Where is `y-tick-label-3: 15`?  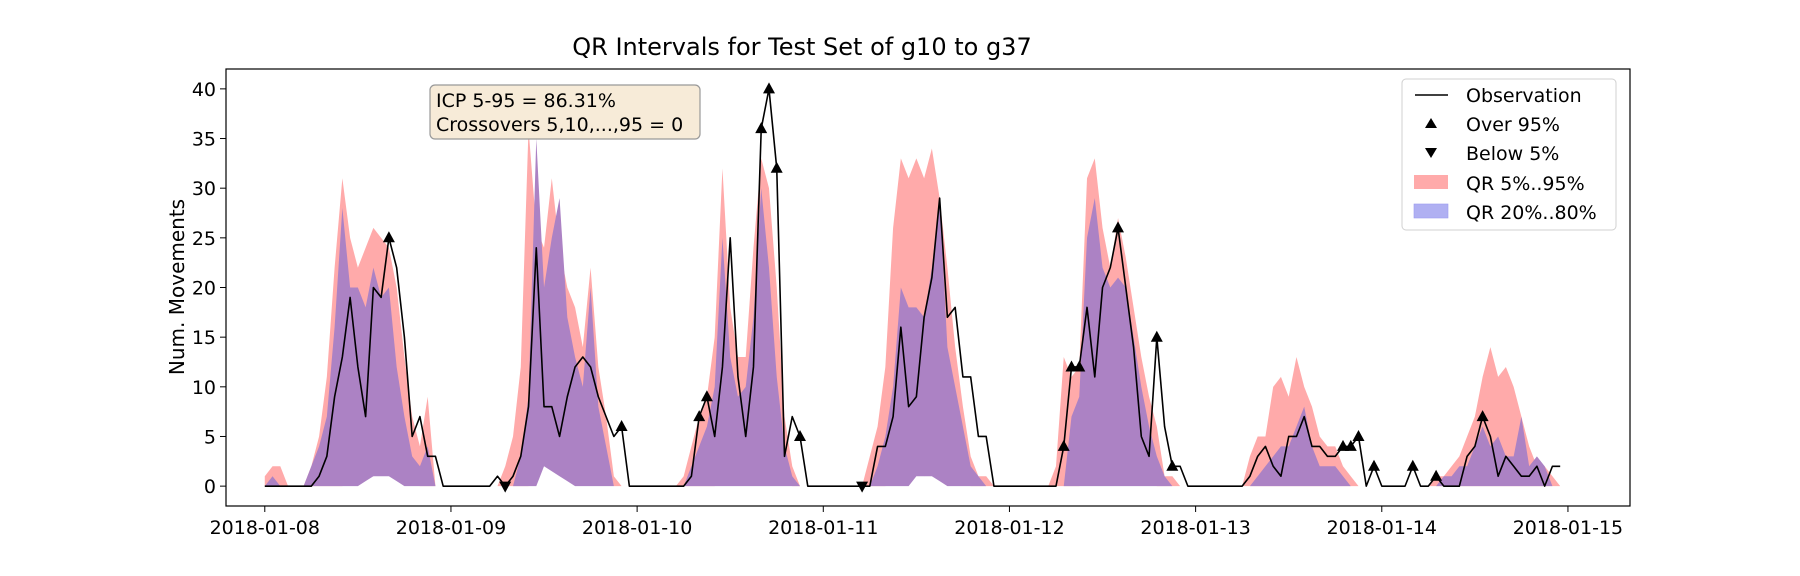
y-tick-label-3: 15 is located at coordinates (204, 338).